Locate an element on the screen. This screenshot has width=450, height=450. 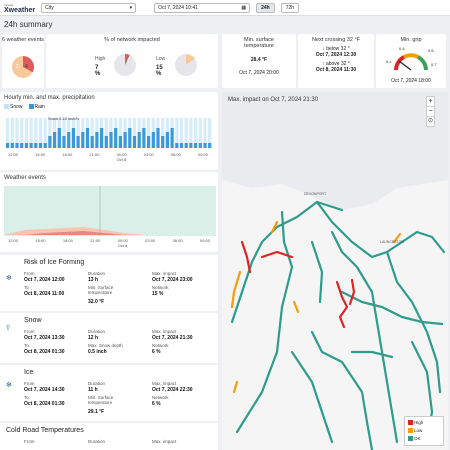
range-24h-button: 24h is located at coordinates (265, 7).